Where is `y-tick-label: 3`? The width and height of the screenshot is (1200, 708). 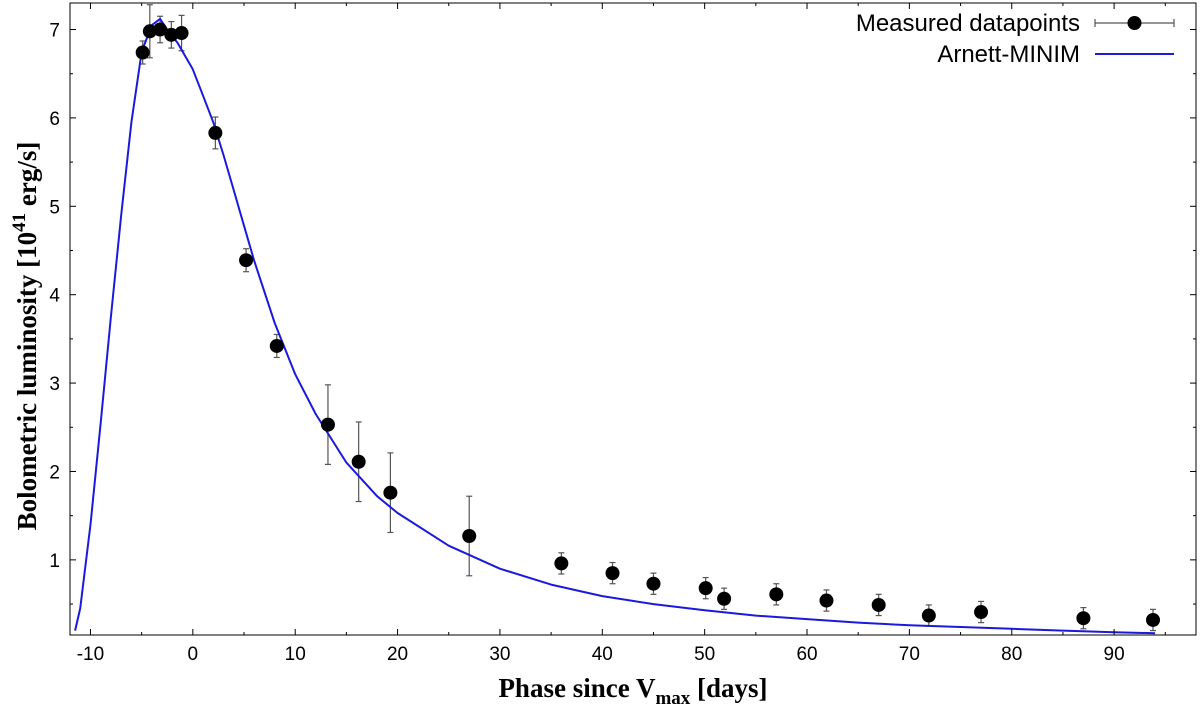
y-tick-label: 3 is located at coordinates (54, 384).